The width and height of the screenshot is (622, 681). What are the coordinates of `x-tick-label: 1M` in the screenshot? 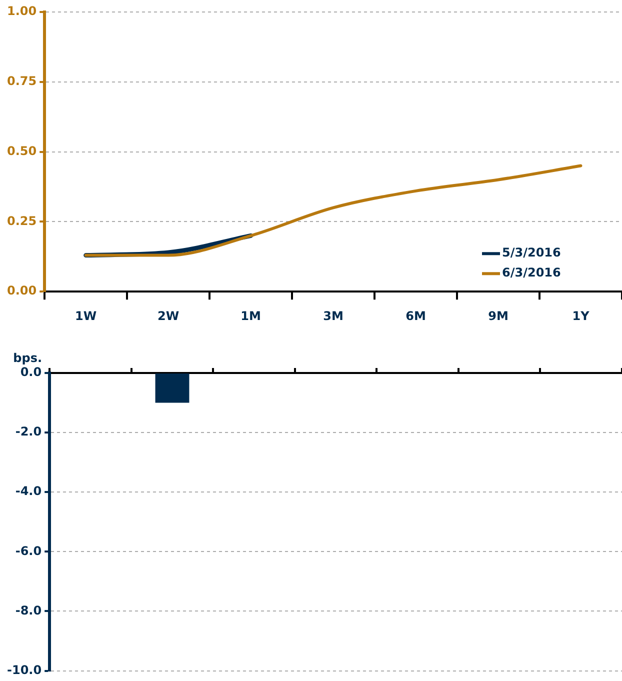 It's located at (250, 315).